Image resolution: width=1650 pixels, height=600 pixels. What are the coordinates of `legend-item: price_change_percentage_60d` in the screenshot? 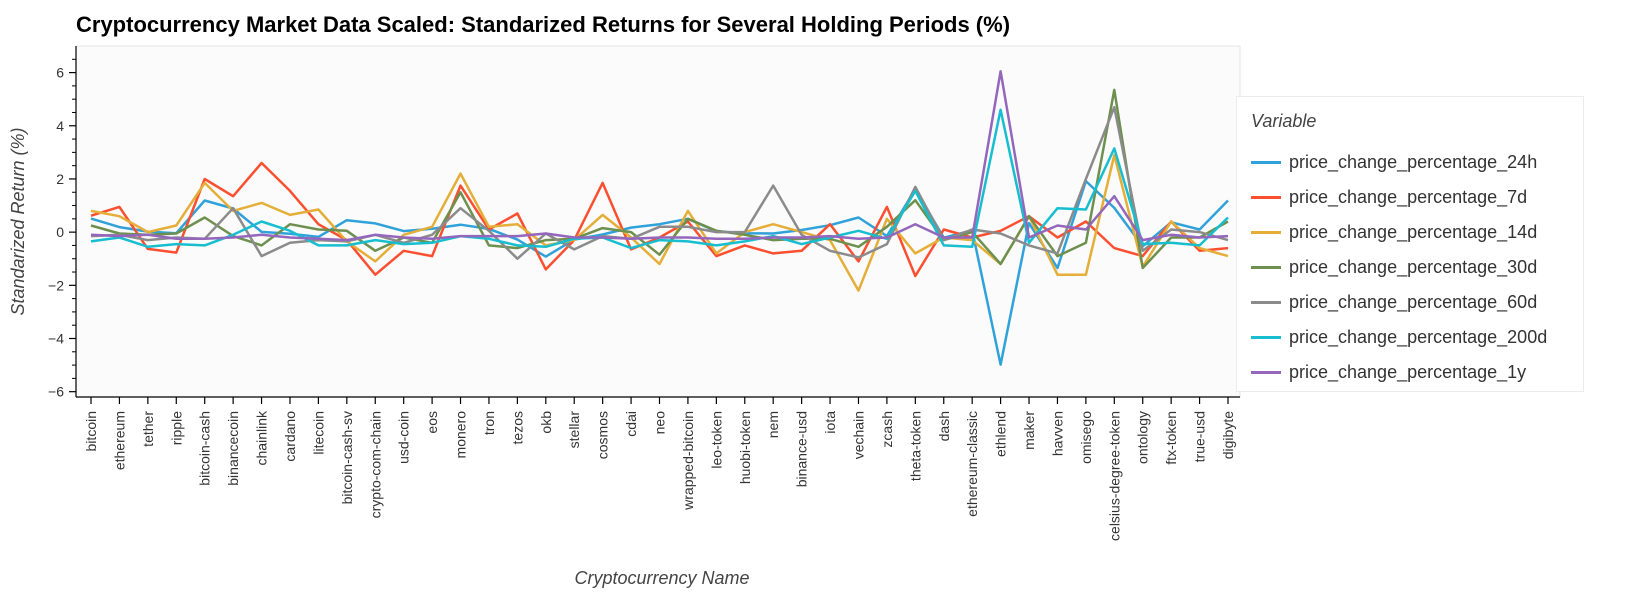 It's located at (1399, 302).